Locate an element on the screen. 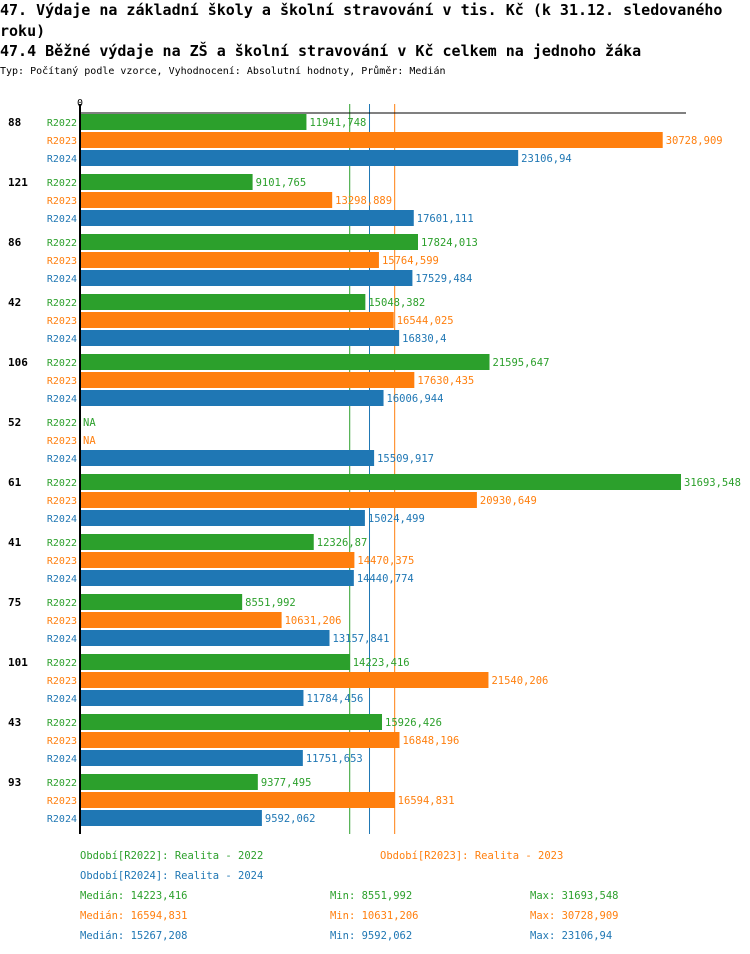 Image resolution: width=750 pixels, height=954 pixels. data-label: 17630,435 is located at coordinates (445, 381).